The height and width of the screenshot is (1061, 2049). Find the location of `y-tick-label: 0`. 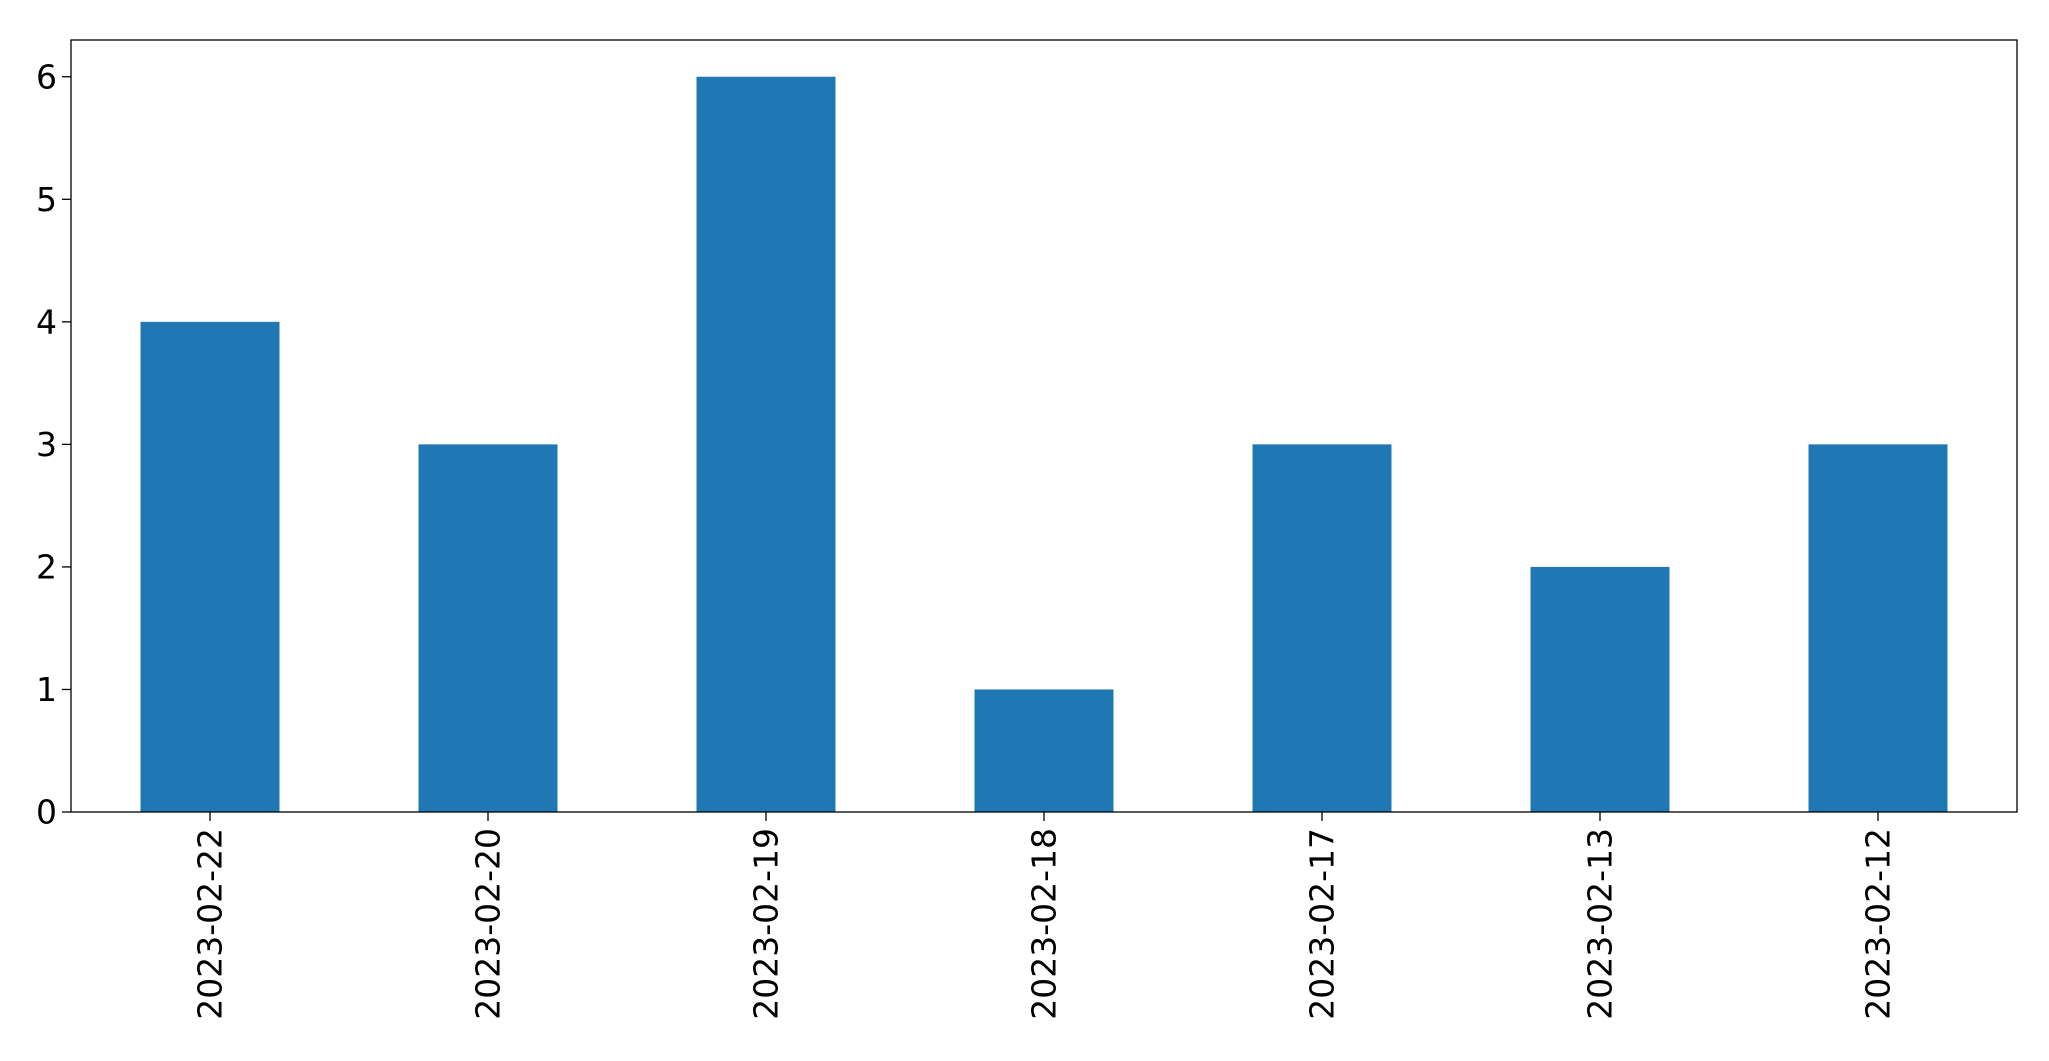

y-tick-label: 0 is located at coordinates (46, 812).